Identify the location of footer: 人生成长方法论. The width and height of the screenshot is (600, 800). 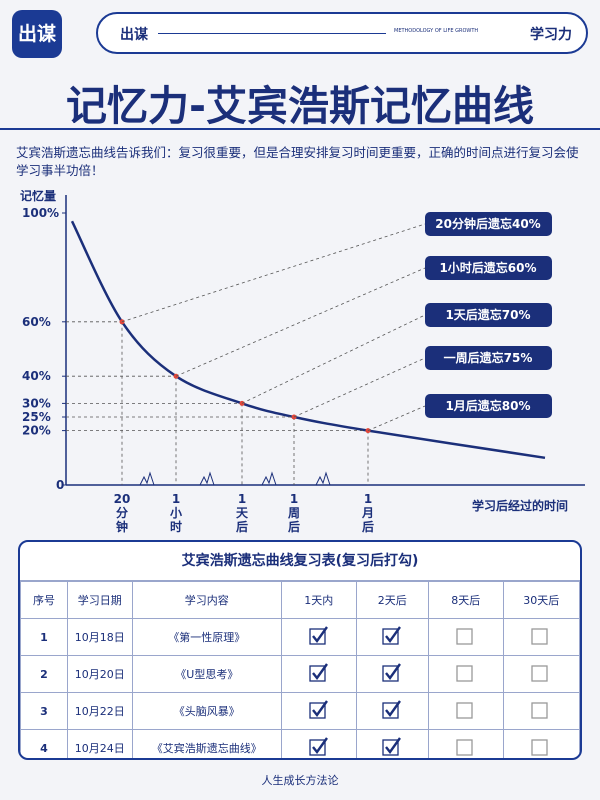
(300, 780).